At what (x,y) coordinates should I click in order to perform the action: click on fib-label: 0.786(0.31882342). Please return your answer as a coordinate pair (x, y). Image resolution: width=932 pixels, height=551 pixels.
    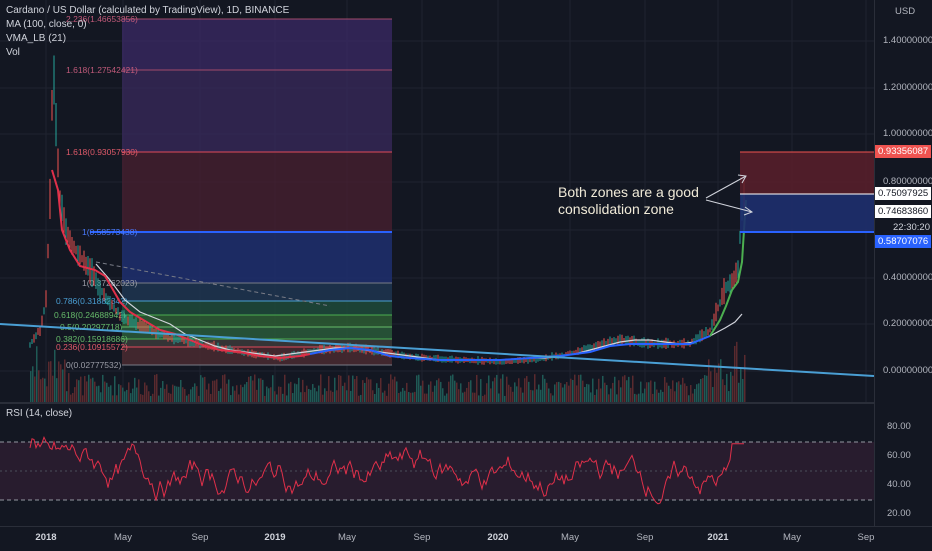
    Looking at the image, I should click on (92, 301).